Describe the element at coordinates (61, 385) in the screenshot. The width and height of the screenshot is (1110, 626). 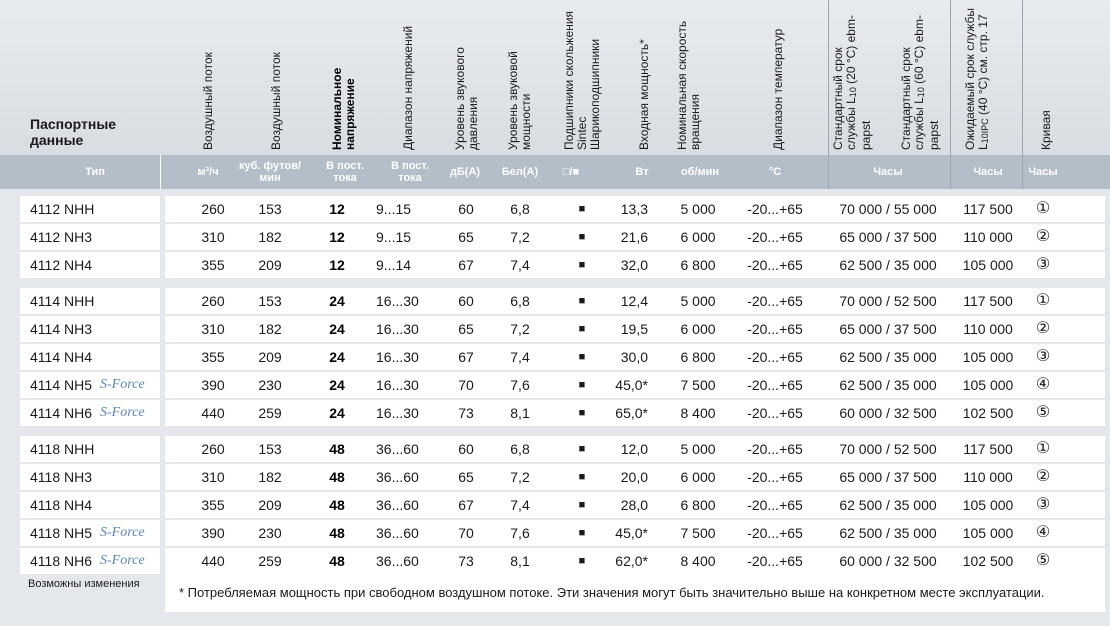
I see `type-cell: 4114 NH5` at that location.